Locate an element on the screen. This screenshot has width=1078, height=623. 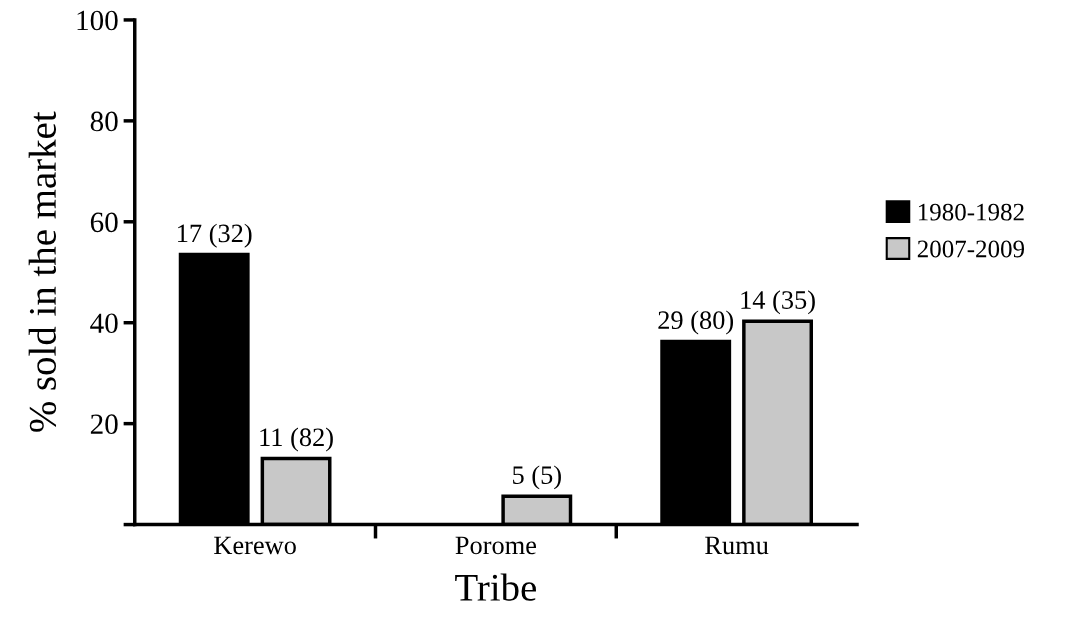
y-axis-title: % sold in the market is located at coordinates (42, 271).